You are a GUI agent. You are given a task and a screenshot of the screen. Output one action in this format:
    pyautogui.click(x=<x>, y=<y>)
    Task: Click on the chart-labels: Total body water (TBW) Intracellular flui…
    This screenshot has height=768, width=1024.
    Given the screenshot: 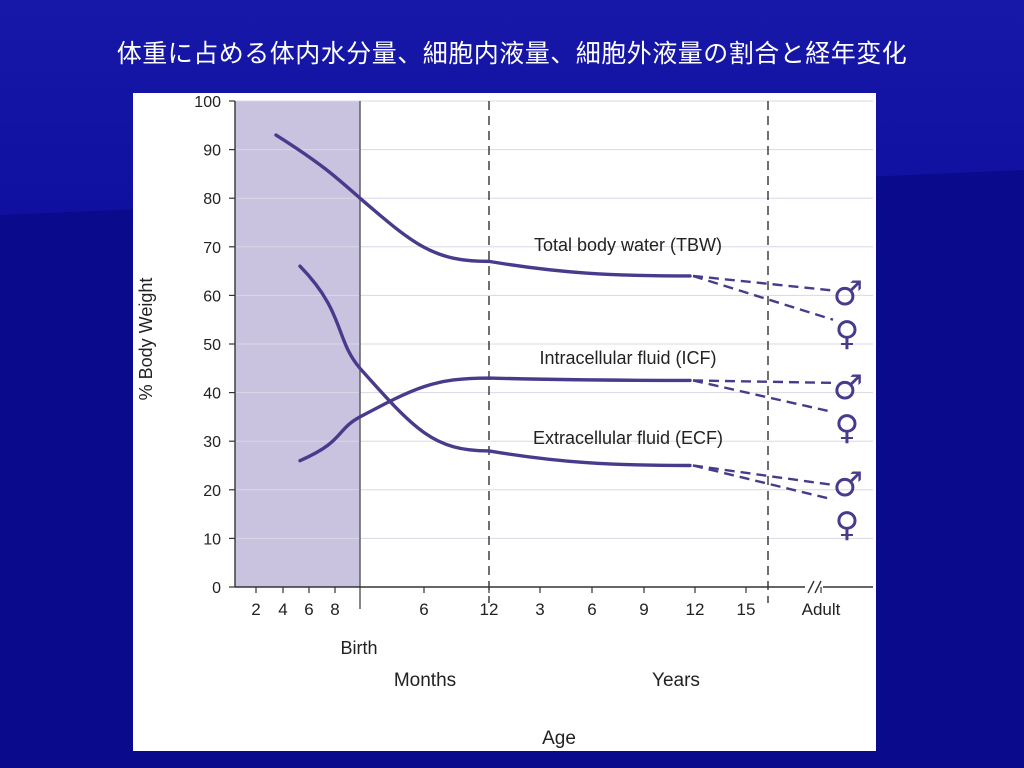 What is the action you would take?
    pyautogui.click(x=628, y=341)
    